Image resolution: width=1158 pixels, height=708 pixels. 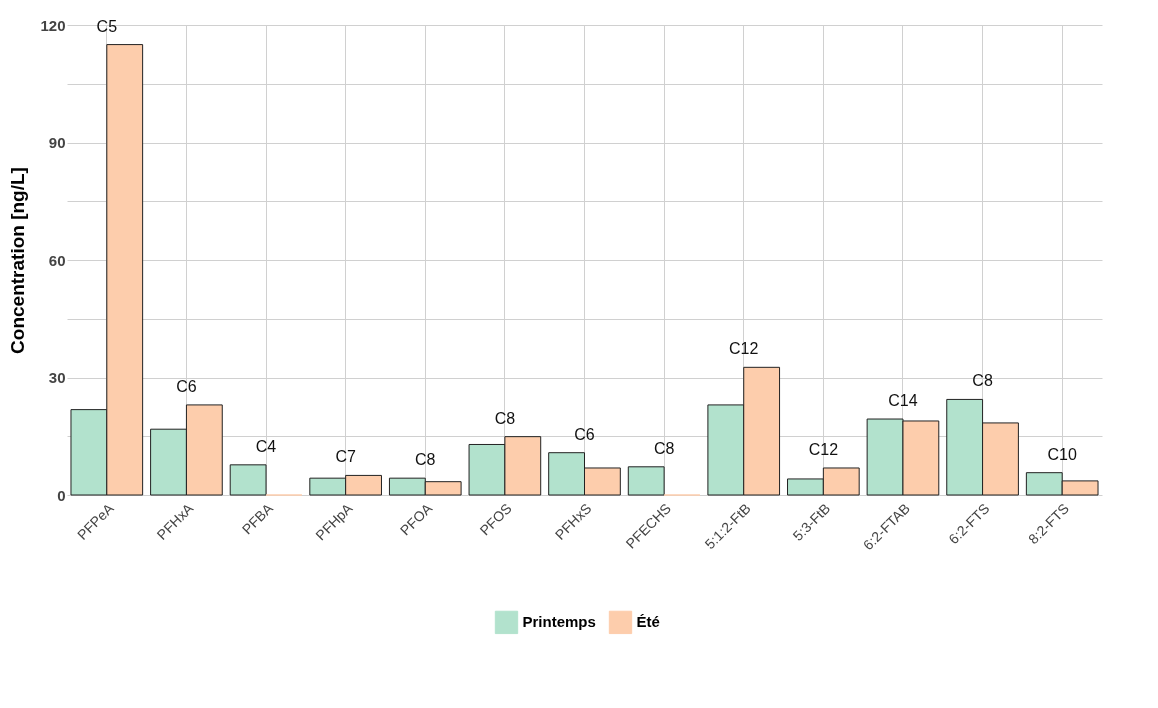 I want to click on annotation: C4, so click(x=266, y=446).